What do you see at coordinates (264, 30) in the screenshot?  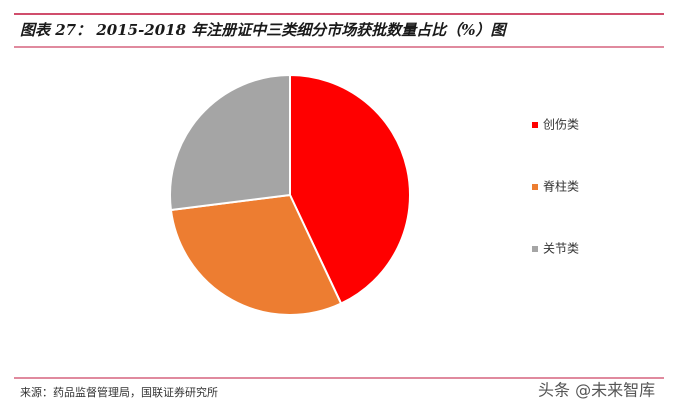 I see `chart-title: 图表 27： 2015-2018 年注册证中三类细分市场获批数量占比（%）图` at bounding box center [264, 30].